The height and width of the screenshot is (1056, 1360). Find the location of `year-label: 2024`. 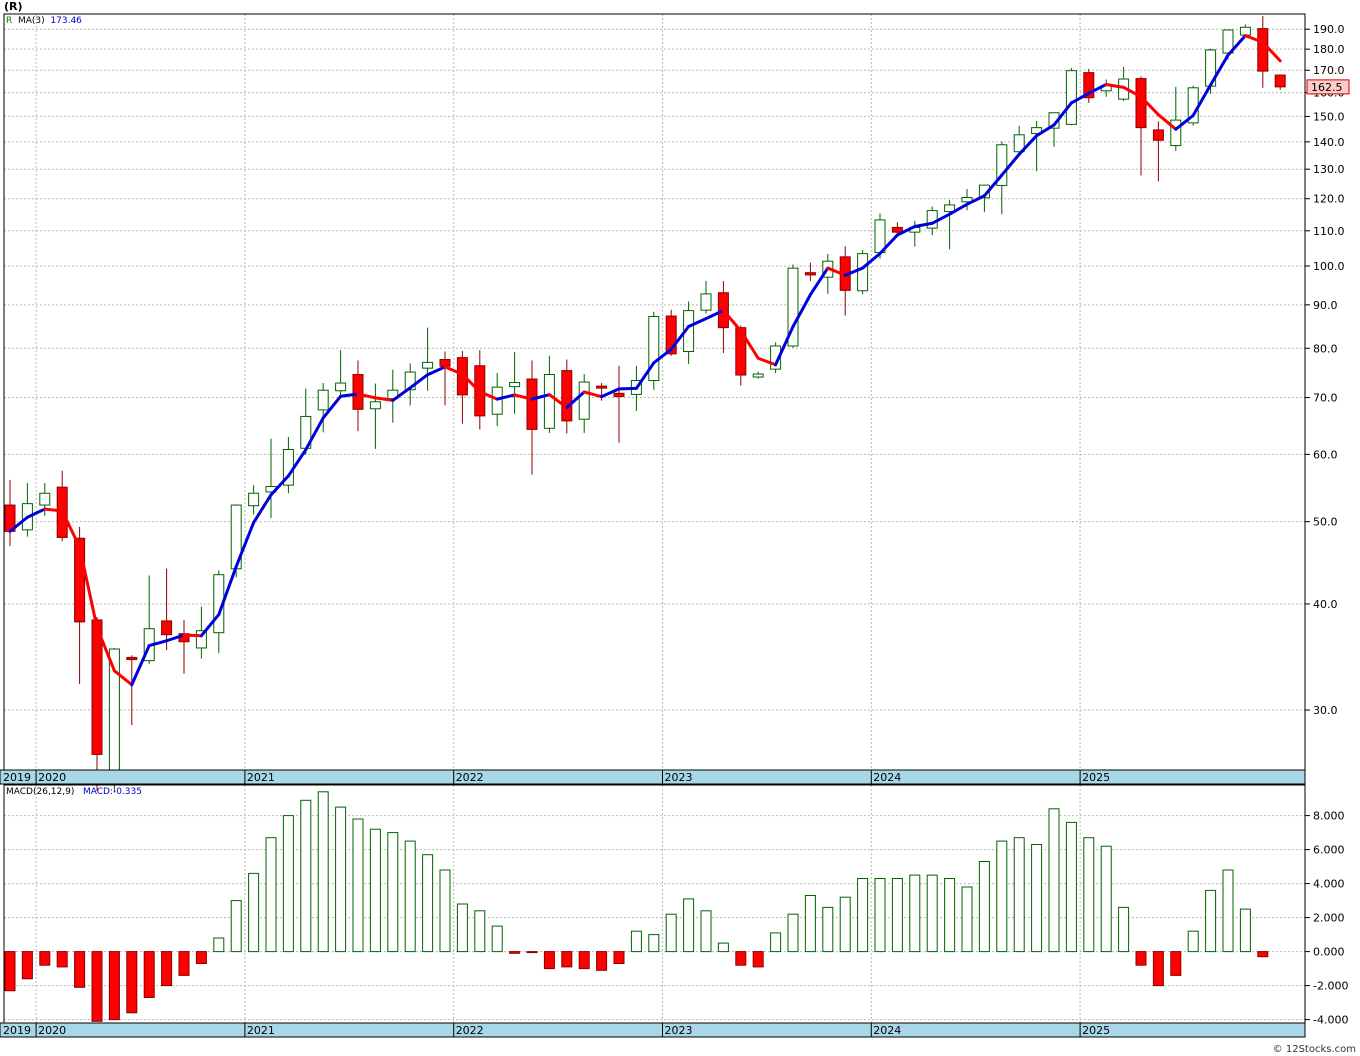

year-label: 2024 is located at coordinates (887, 1030).